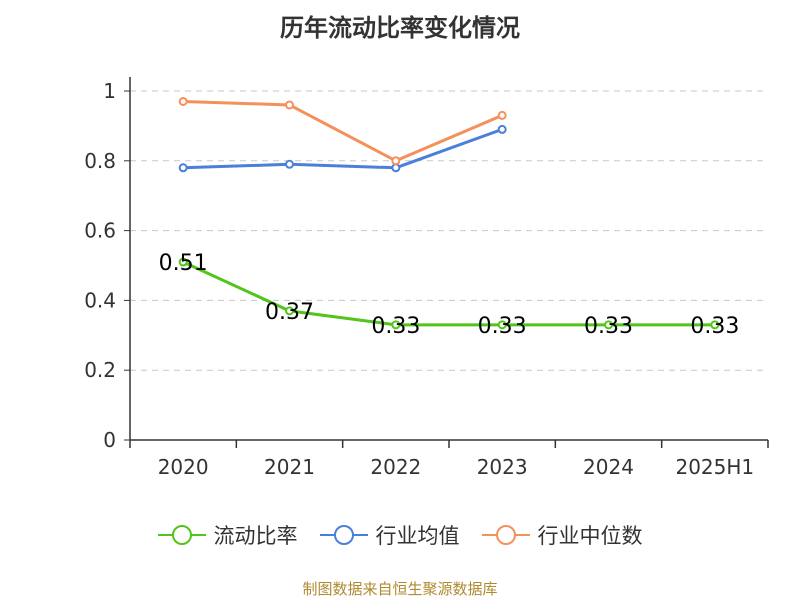  I want to click on legend-marker-industry-mean, so click(343, 535).